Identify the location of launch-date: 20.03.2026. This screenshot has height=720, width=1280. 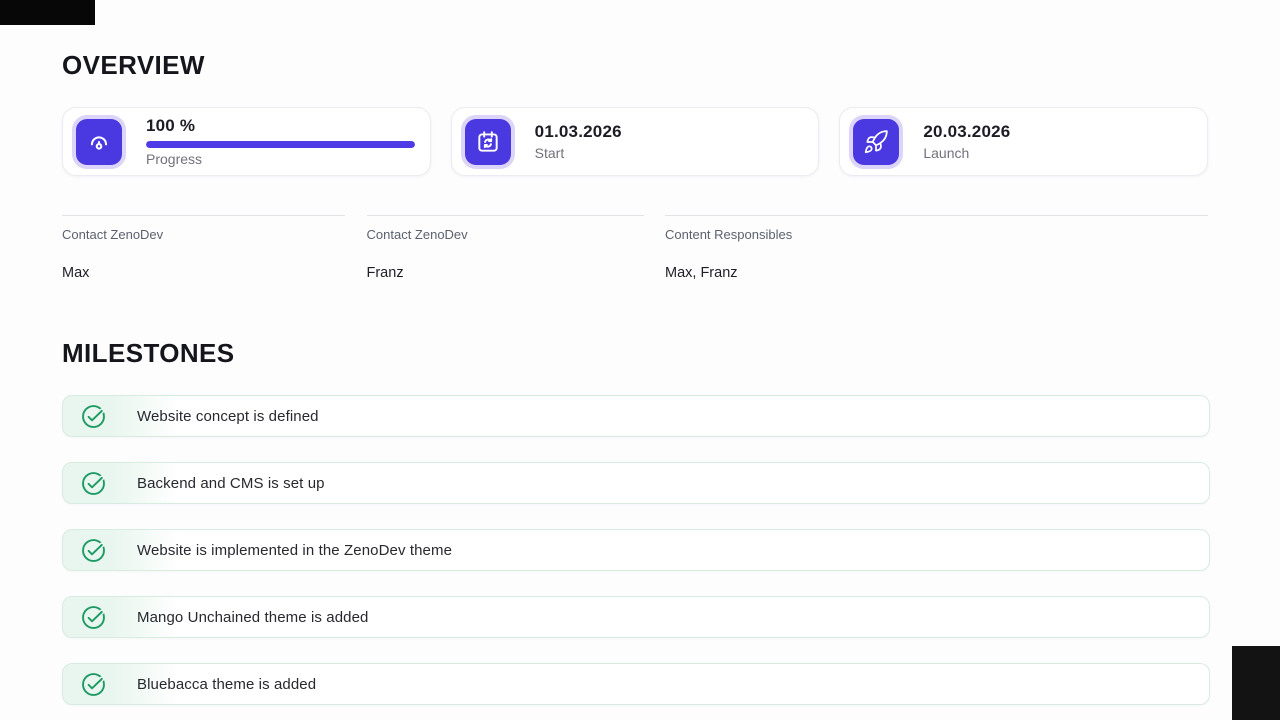
(967, 131).